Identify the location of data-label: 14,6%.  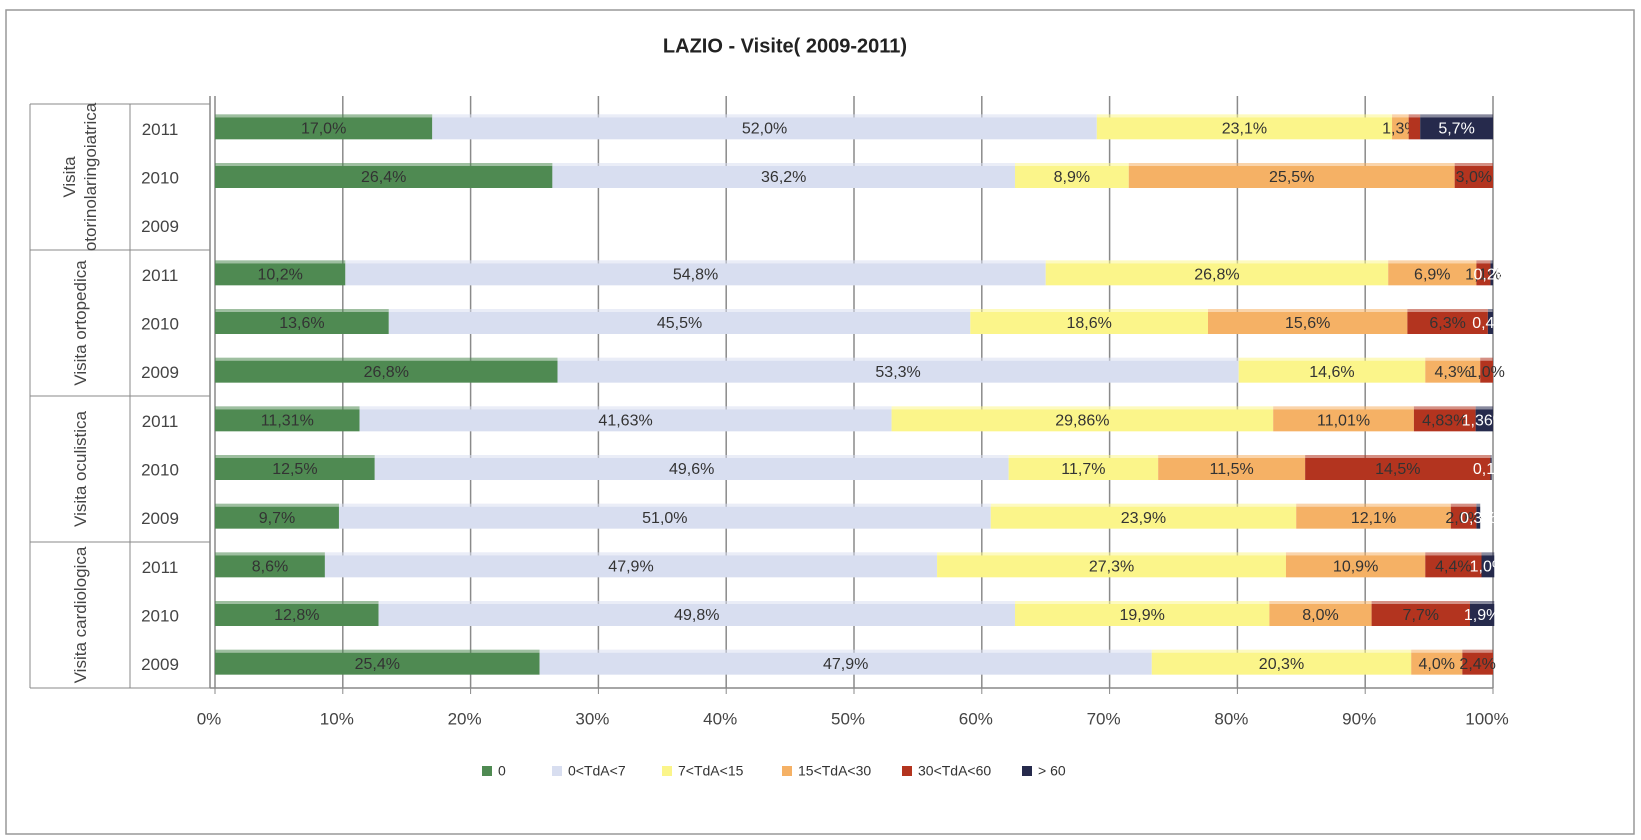
(1331, 372).